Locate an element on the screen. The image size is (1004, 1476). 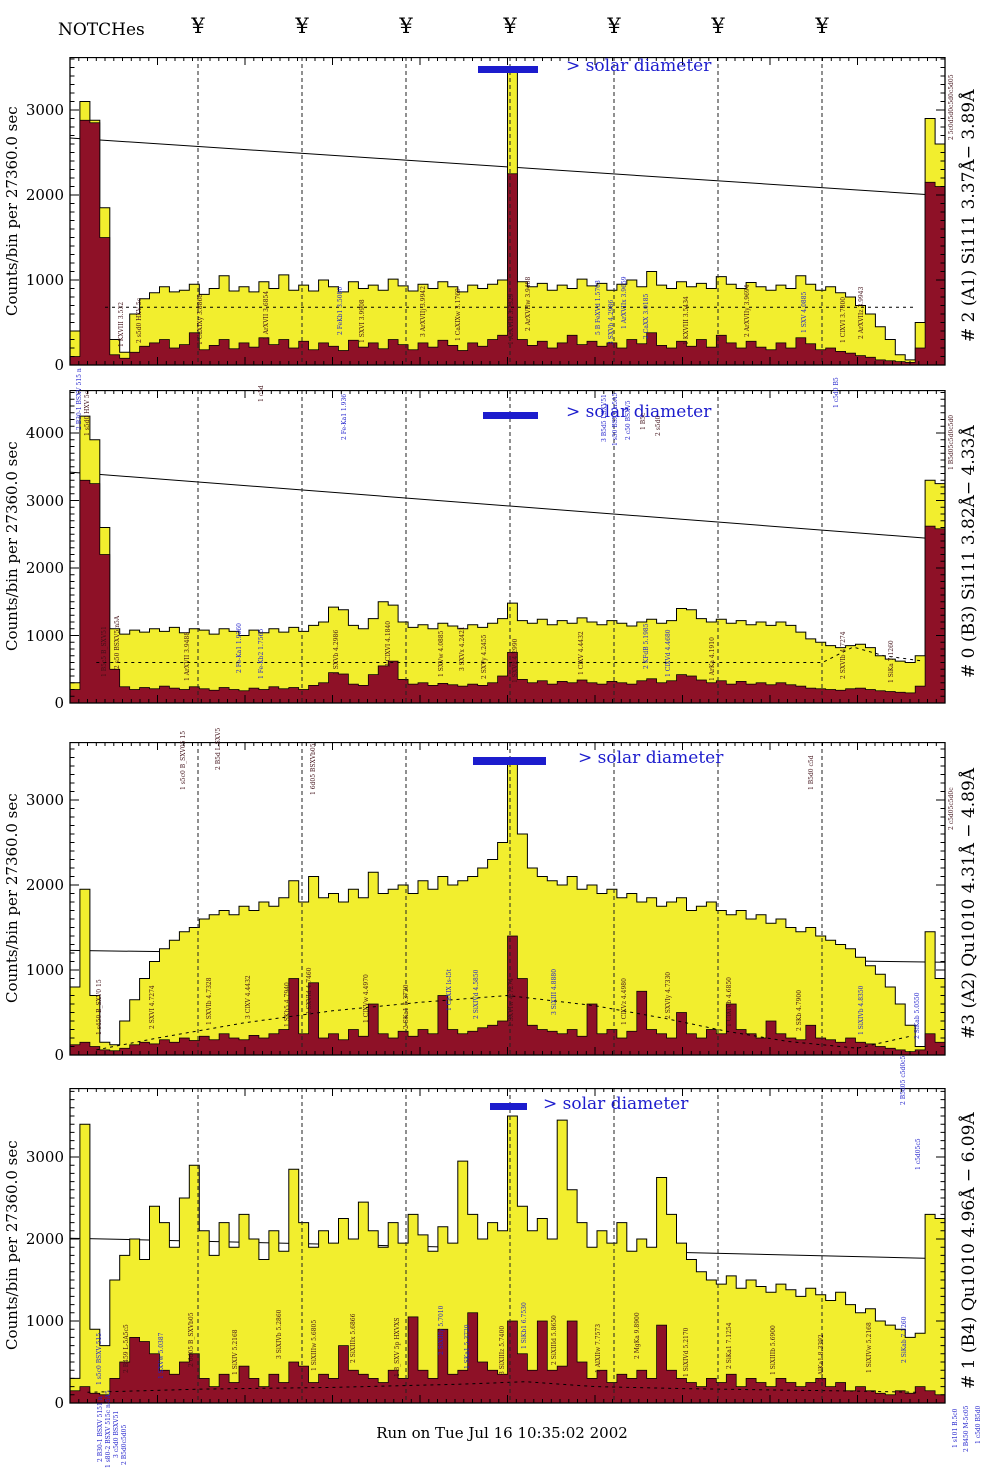
line-id-label: 1 ArKa 4.1910 is located at coordinates (712, 659).